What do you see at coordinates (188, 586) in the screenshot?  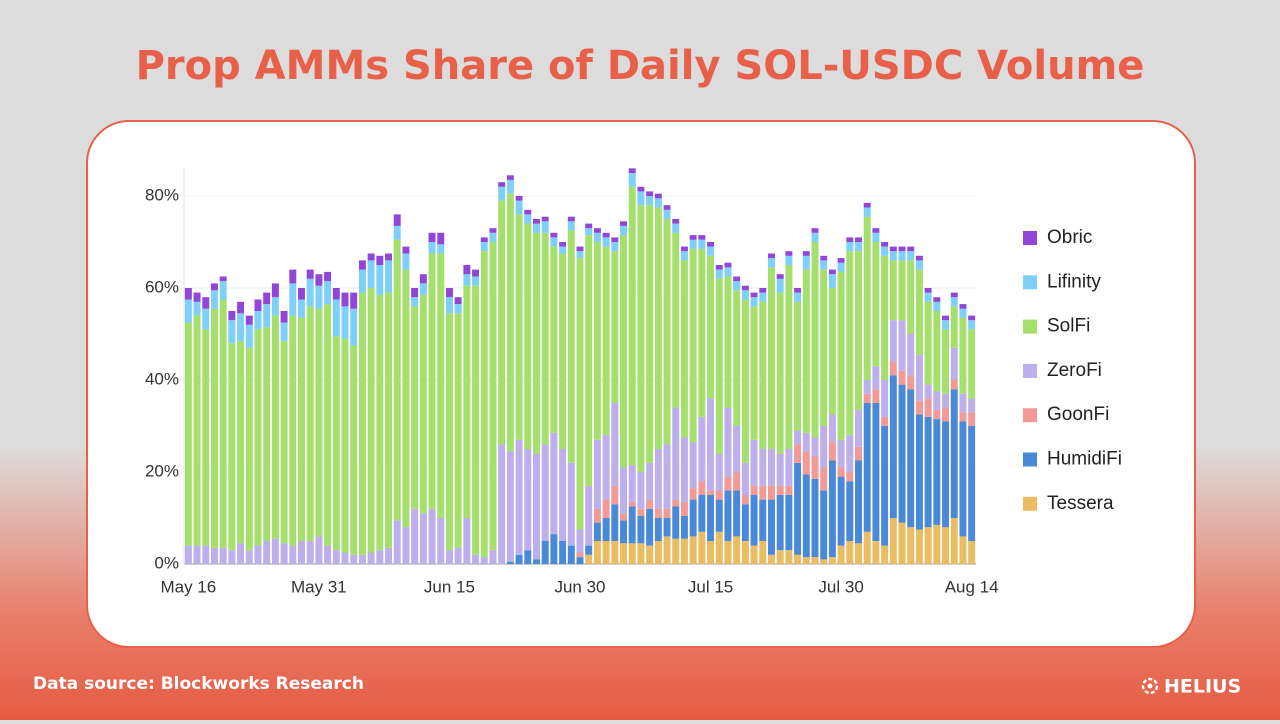 I see `x-tick-label: May 16` at bounding box center [188, 586].